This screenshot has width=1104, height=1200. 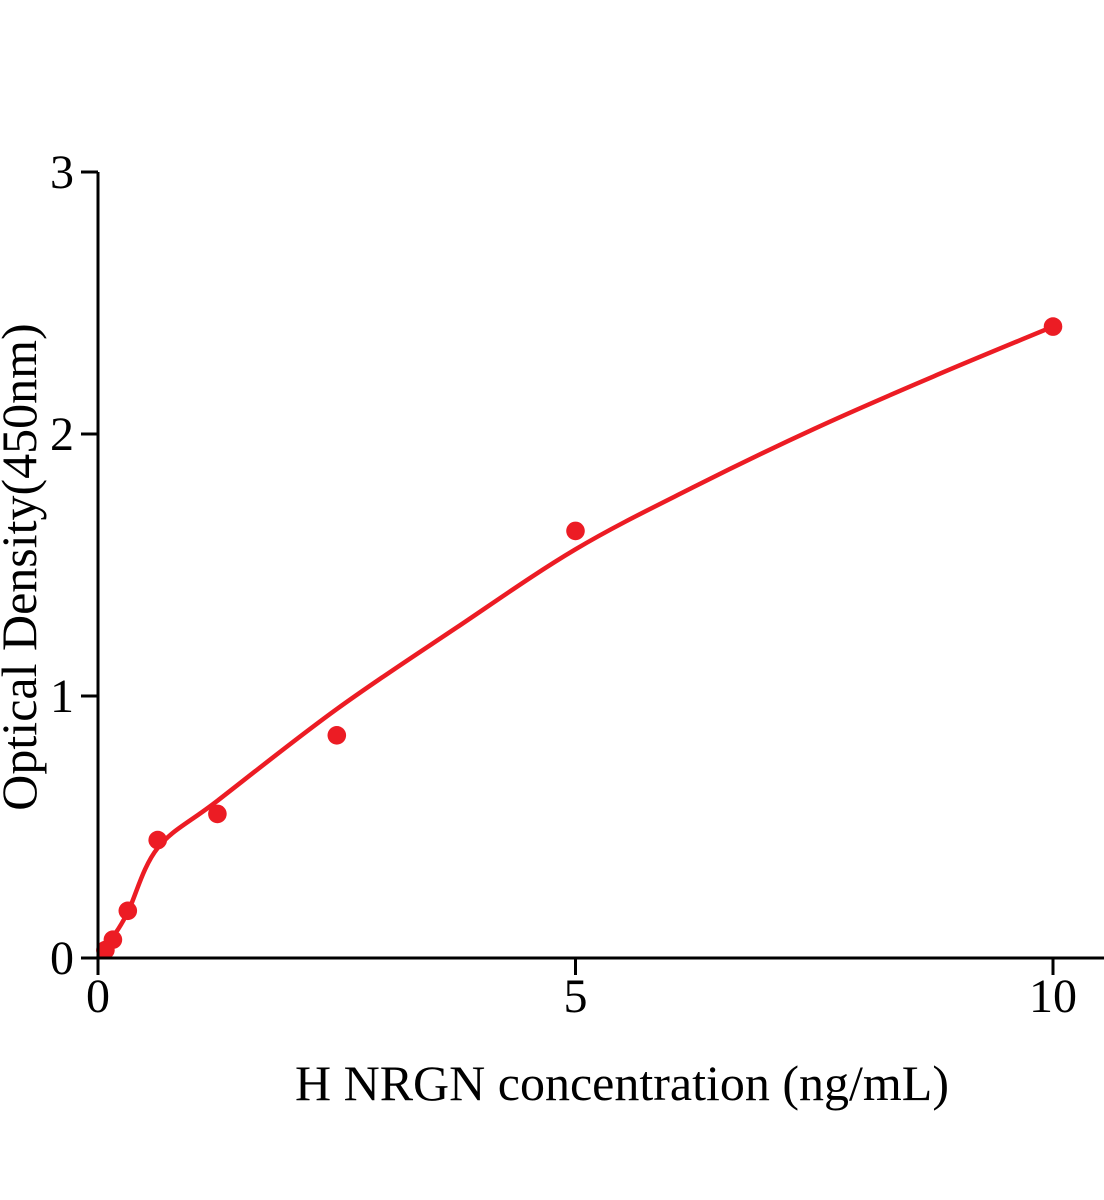 What do you see at coordinates (1053, 996) in the screenshot?
I see `x-tick-label: 10` at bounding box center [1053, 996].